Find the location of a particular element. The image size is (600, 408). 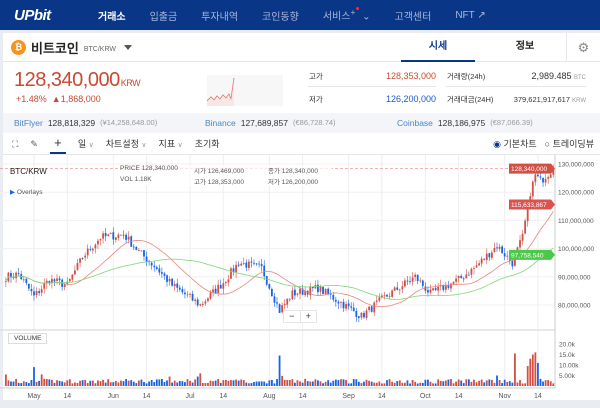

pencil-icon: ✎ is located at coordinates (34, 144).